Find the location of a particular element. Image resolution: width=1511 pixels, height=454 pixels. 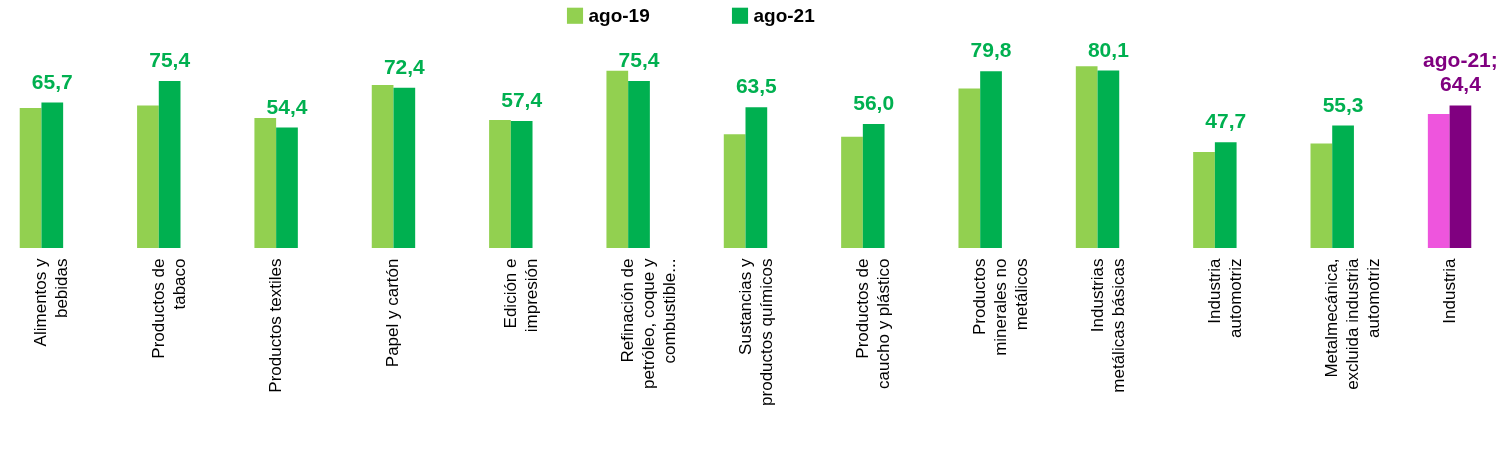

x-tick-label: Papel y cartón is located at coordinates (393, 313).